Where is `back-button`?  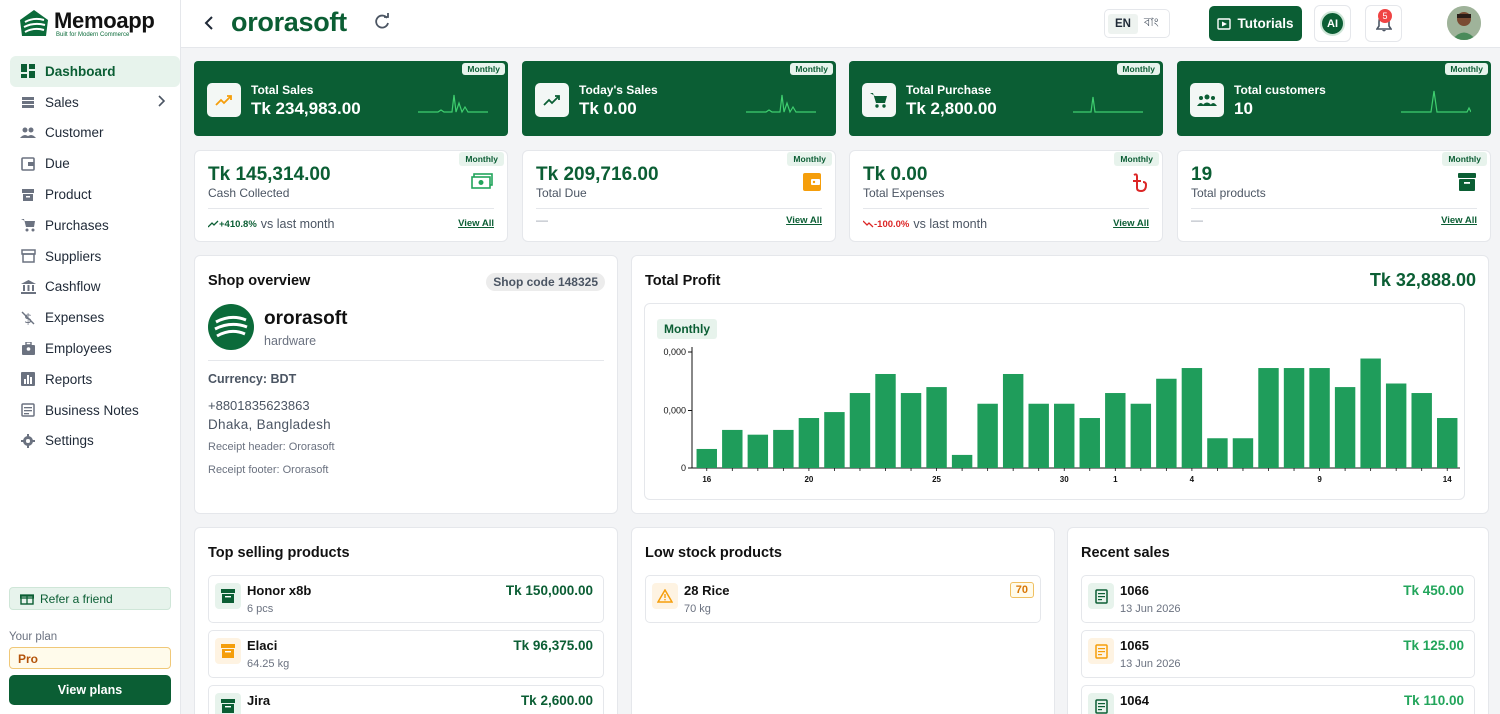
back-button is located at coordinates (209, 25).